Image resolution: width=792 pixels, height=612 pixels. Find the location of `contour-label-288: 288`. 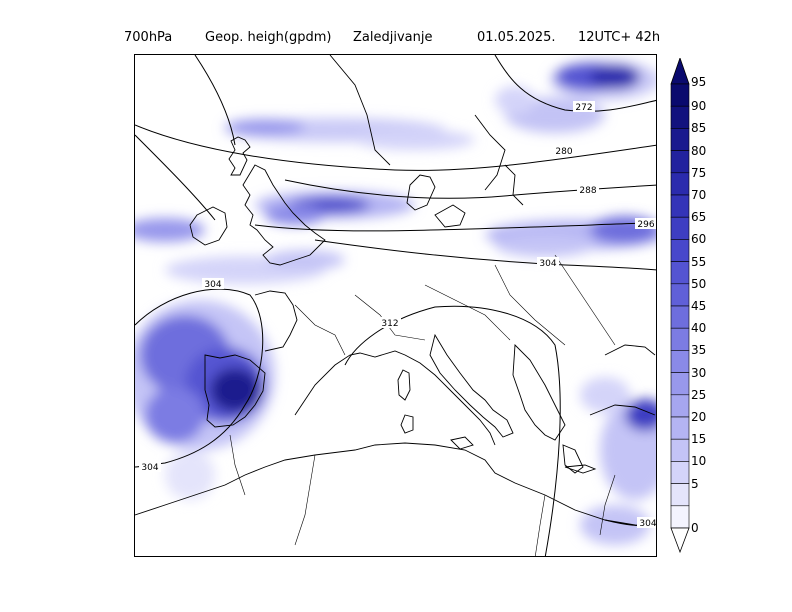

contour-label-288: 288 is located at coordinates (588, 190).